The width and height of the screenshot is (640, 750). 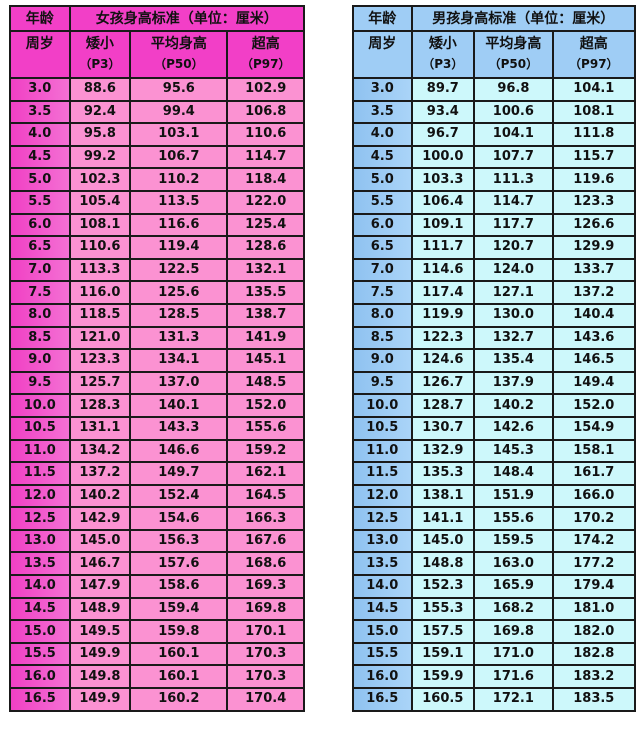 I want to click on age-cell: 12.0, so click(x=382, y=496).